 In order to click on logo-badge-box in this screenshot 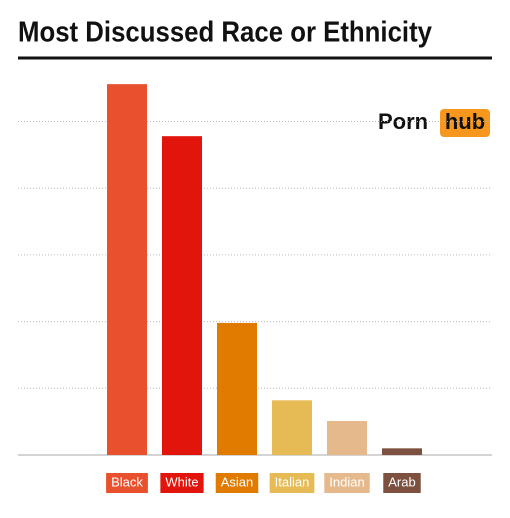, I will do `click(465, 123)`.